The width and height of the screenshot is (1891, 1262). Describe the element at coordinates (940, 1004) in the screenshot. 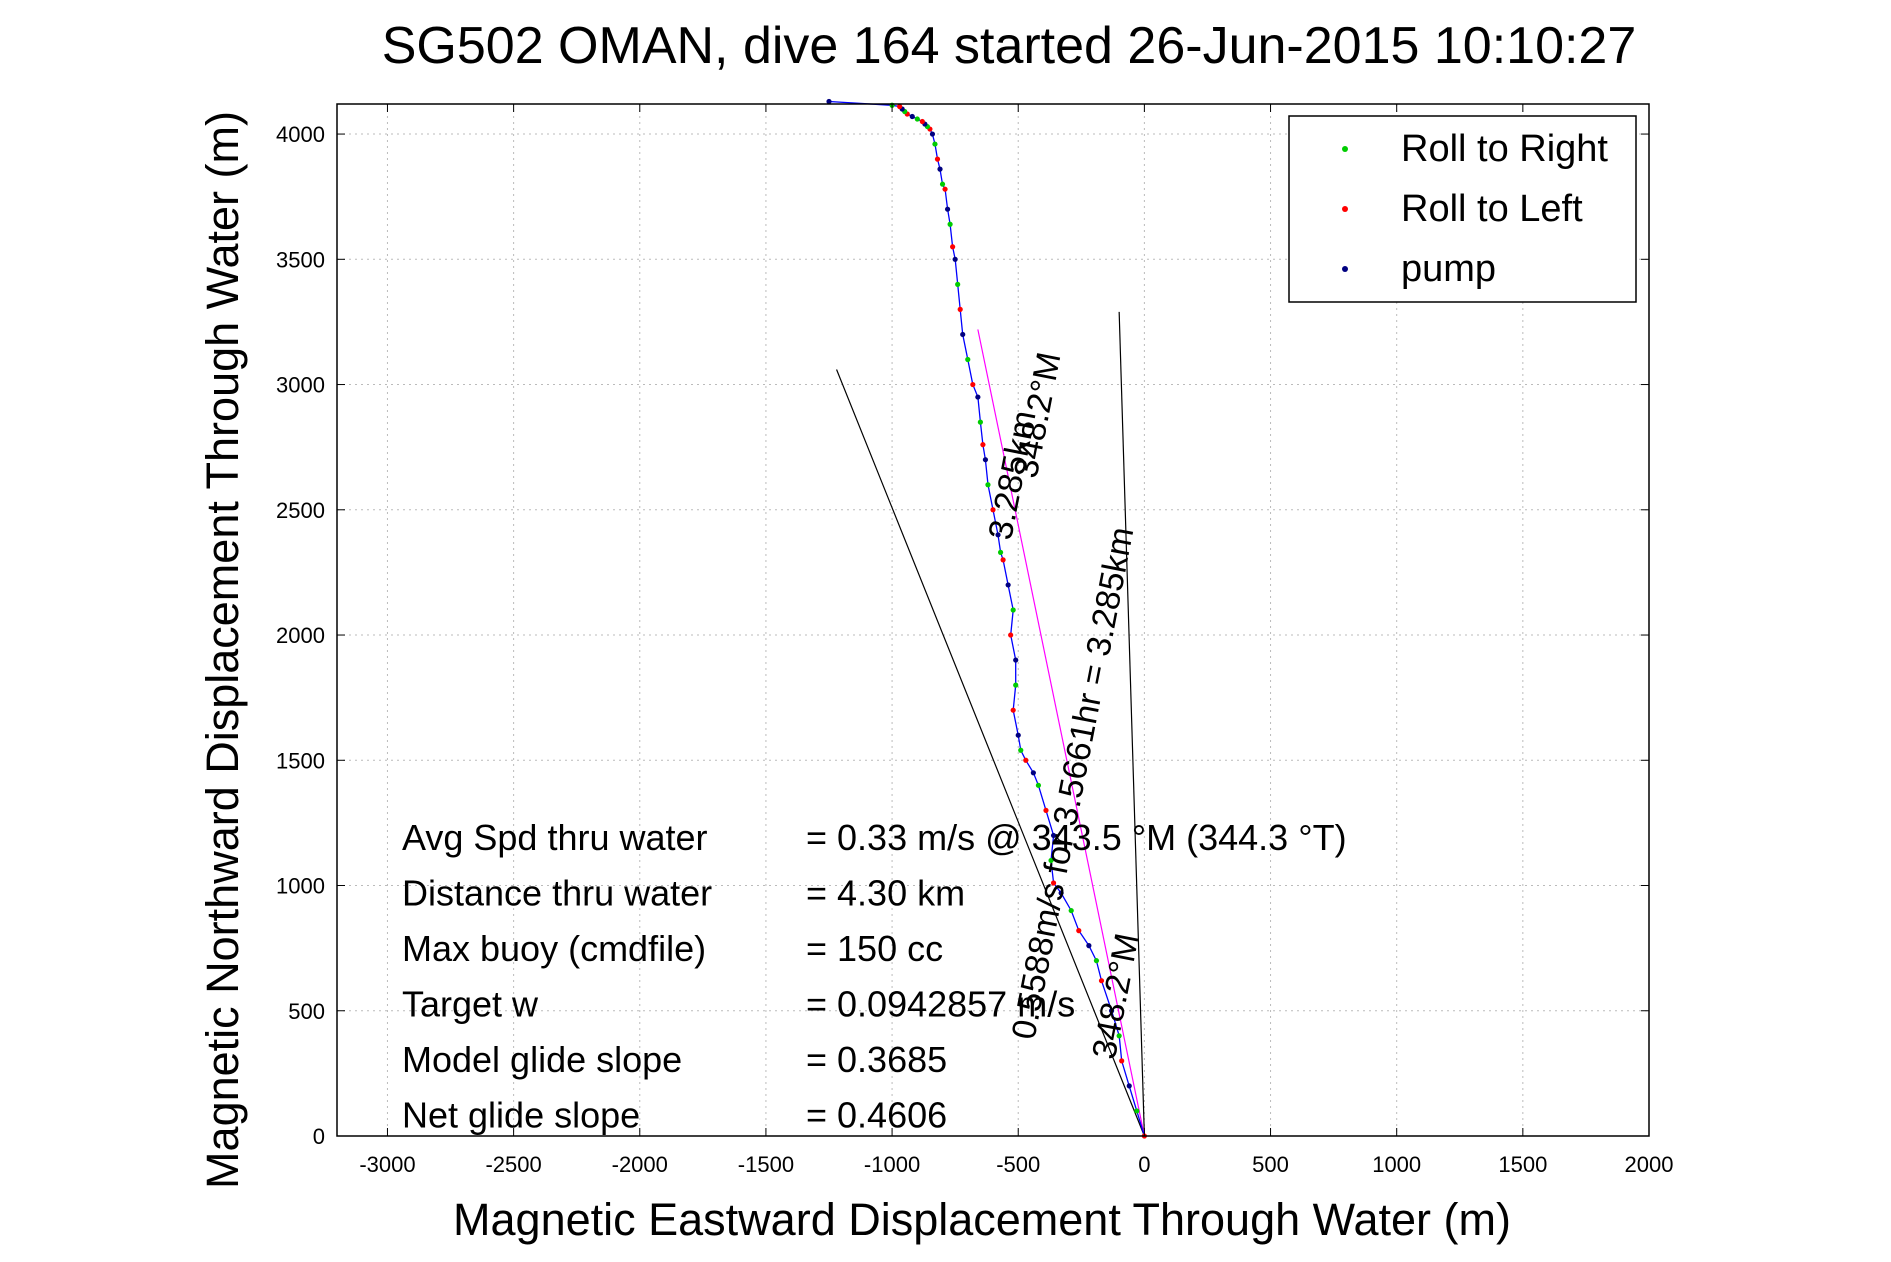

I see `annotation-value: = 0.0942857 m/s` at that location.